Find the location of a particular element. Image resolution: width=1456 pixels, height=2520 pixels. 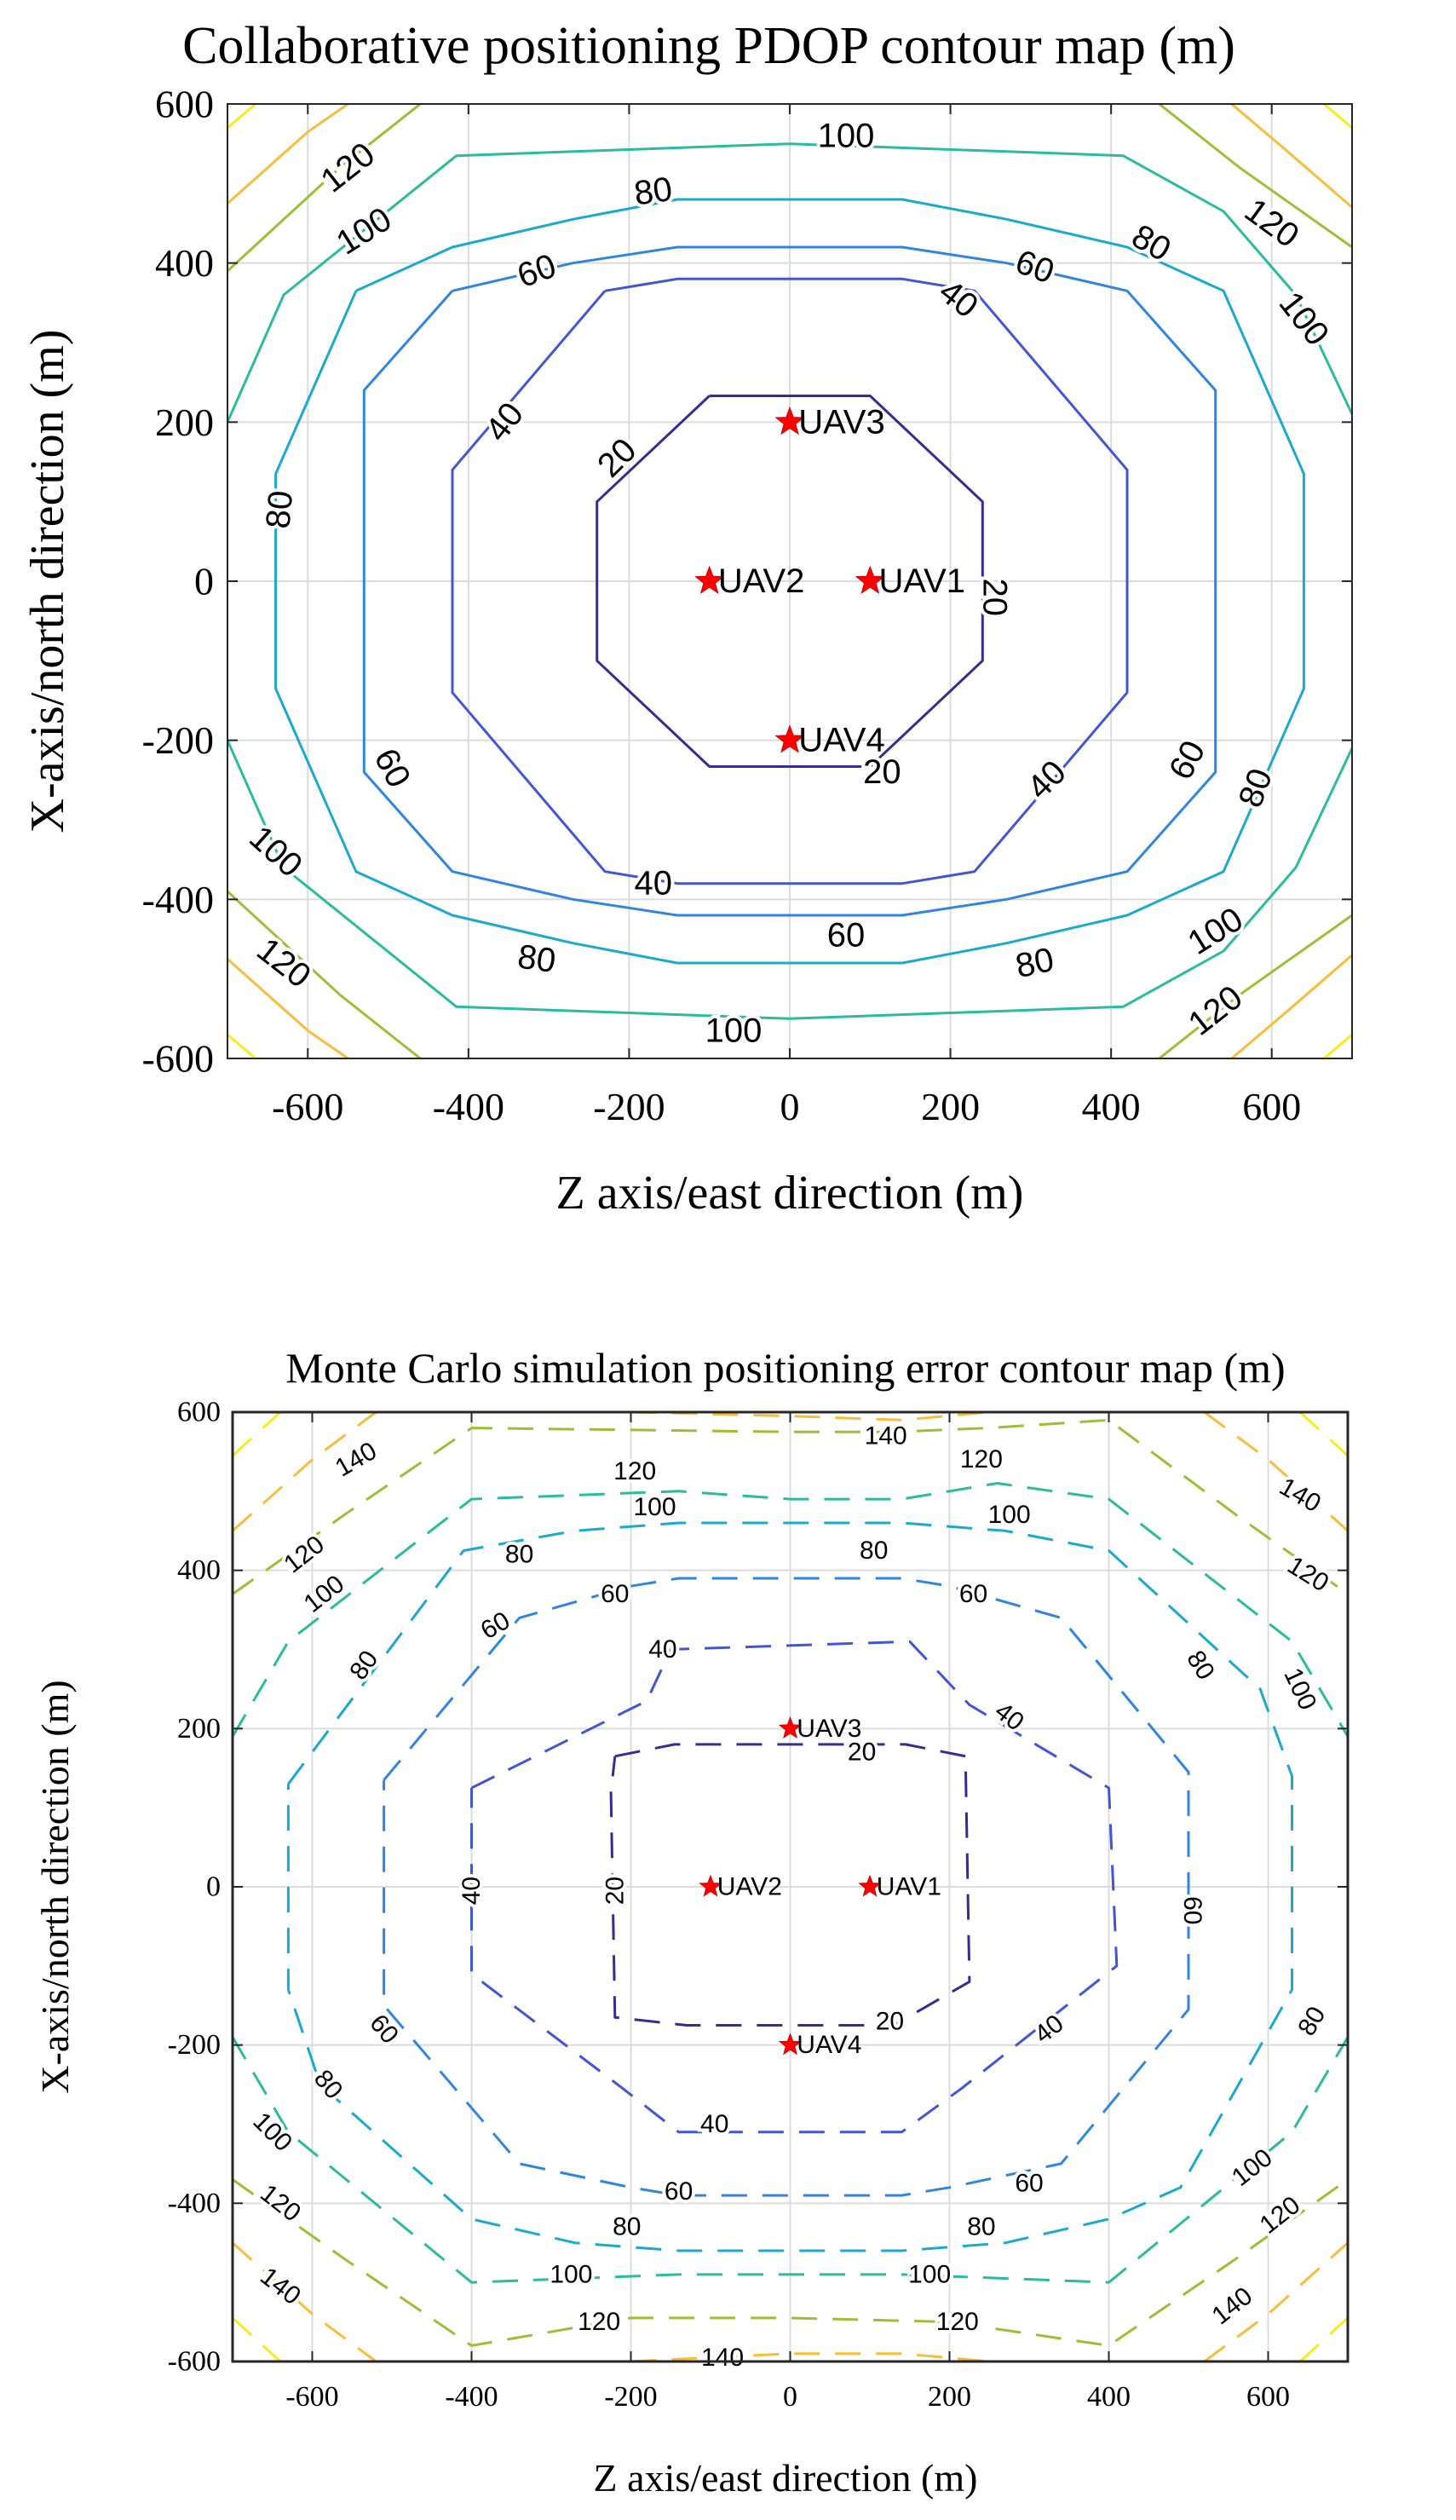

y-tick-label: 0 is located at coordinates (214, 1887).